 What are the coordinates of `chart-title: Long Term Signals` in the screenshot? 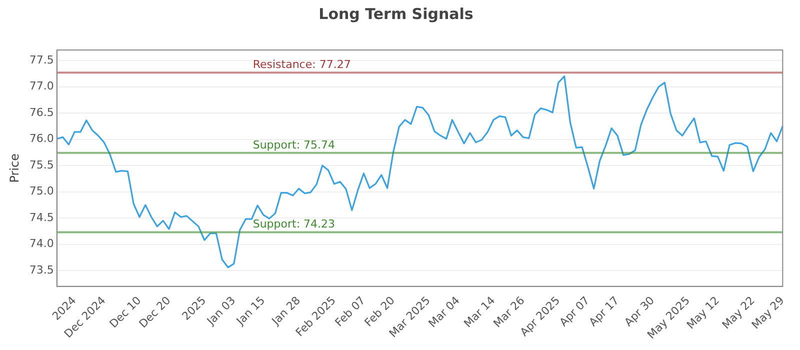 It's located at (396, 13).